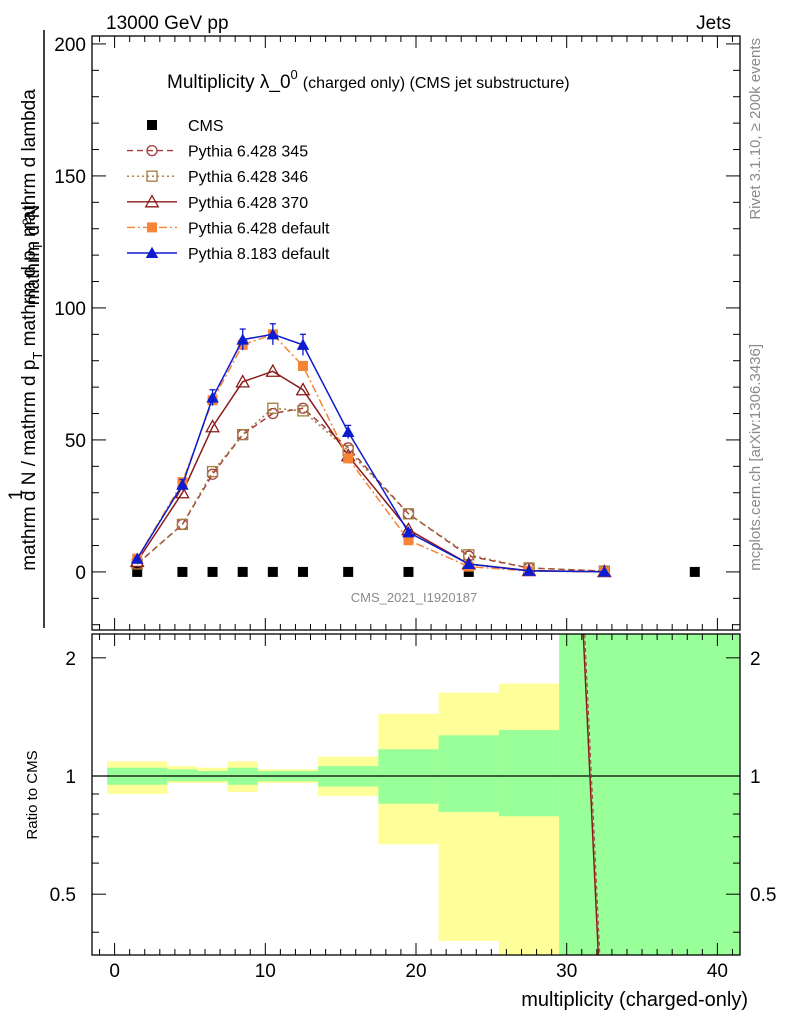 This screenshot has width=786, height=1024. I want to click on legend-label: Pythia 6.428 345, so click(248, 152).